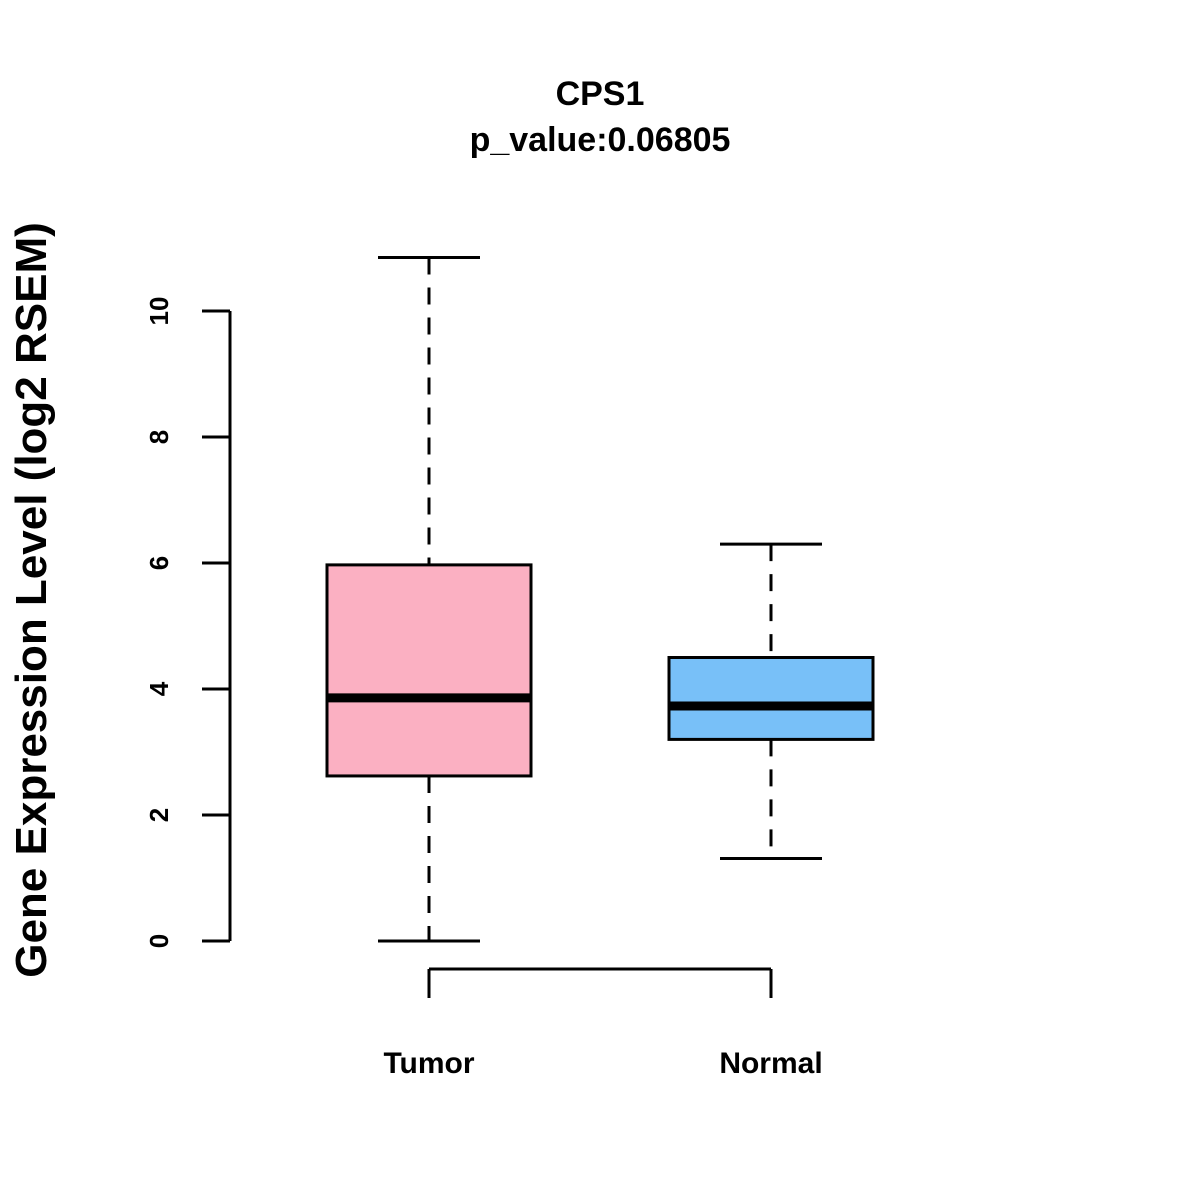  What do you see at coordinates (159, 563) in the screenshot?
I see `y-tick-label: 6` at bounding box center [159, 563].